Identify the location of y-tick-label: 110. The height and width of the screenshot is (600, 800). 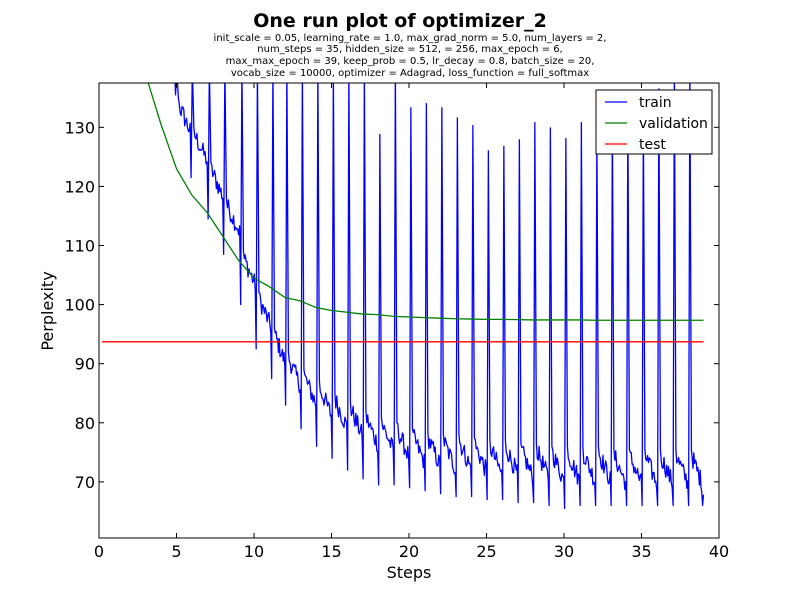
(79, 246).